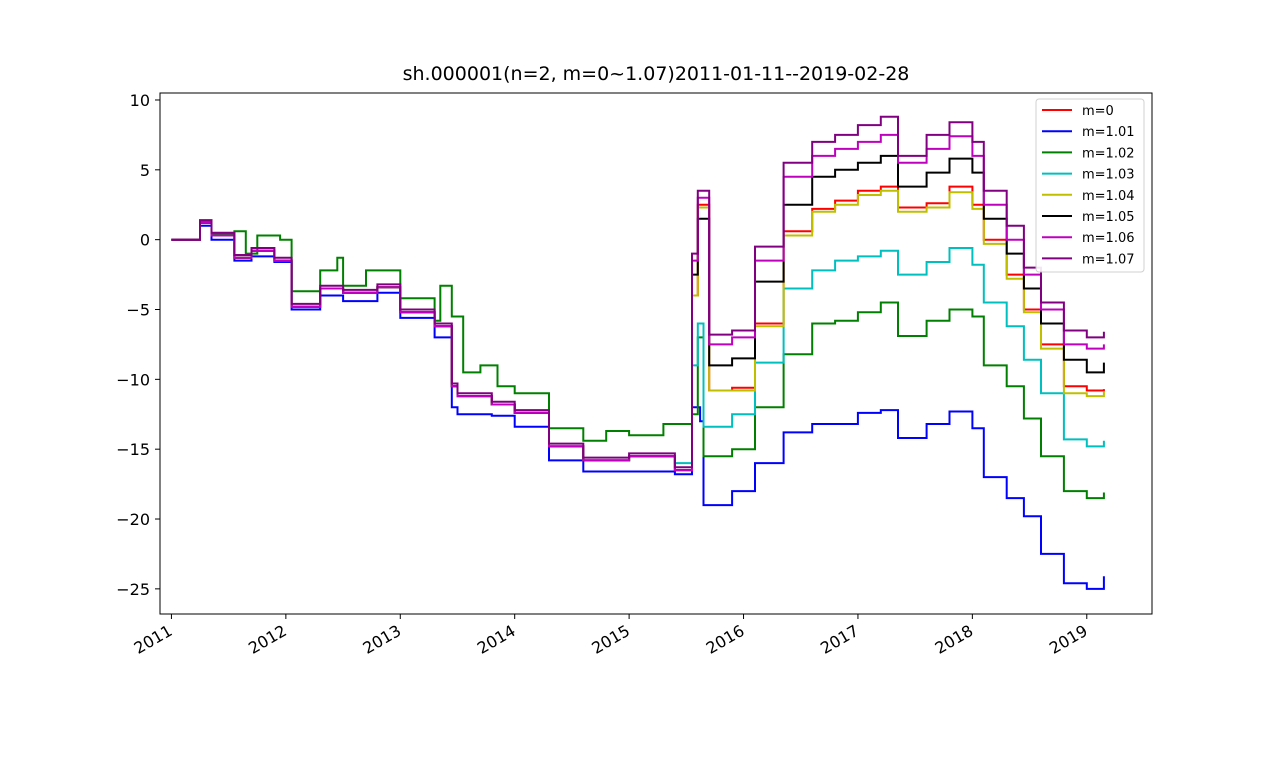  Describe the element at coordinates (1098, 111) in the screenshot. I see `legend-label: m=0` at that location.